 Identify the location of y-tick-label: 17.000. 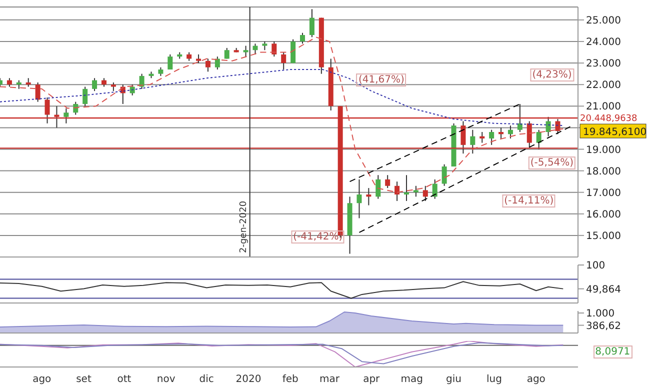
(603, 193).